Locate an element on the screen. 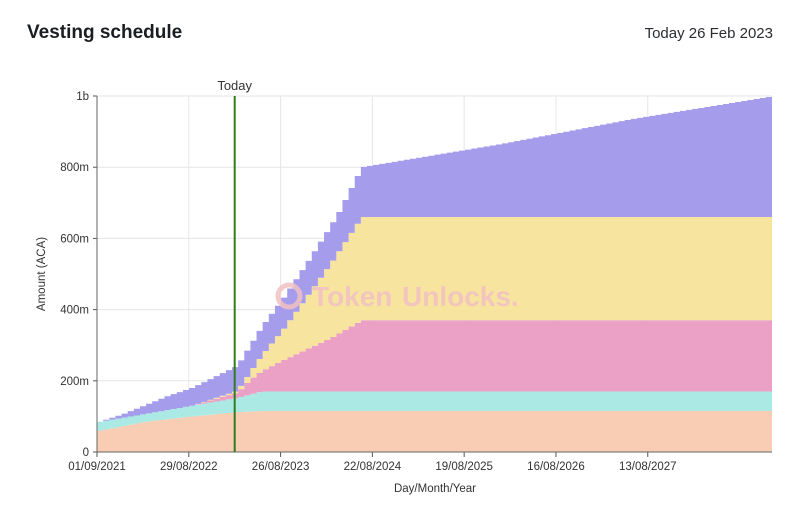 This screenshot has height=525, width=799. x-tick-label: 26/08/2023 is located at coordinates (281, 467).